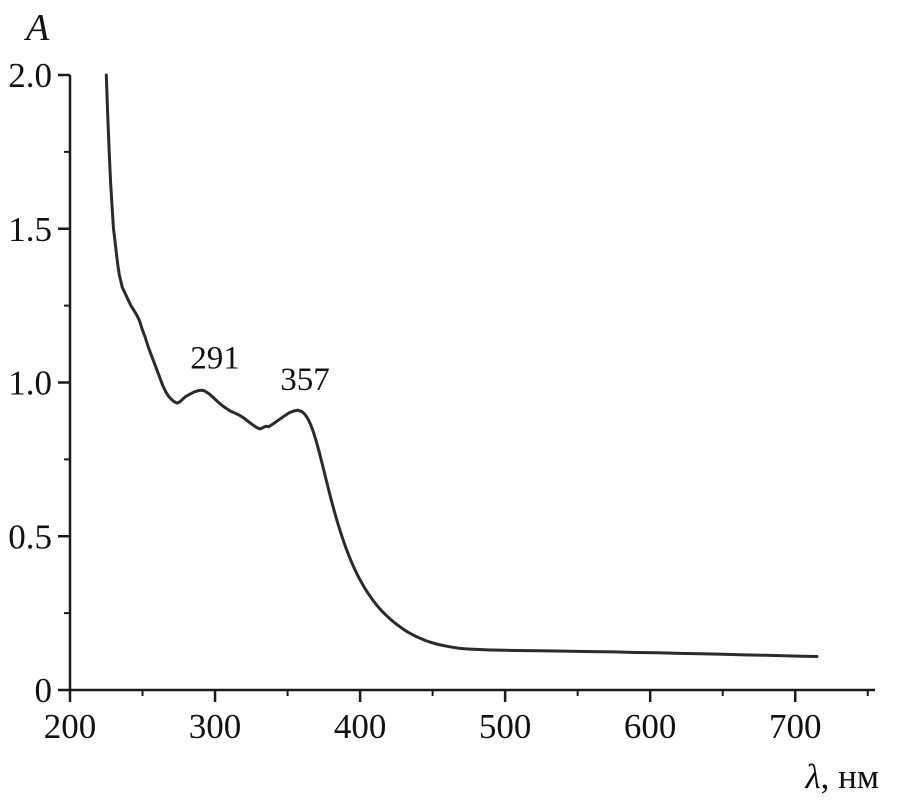  I want to click on y-tick-label: 1.5, so click(30, 229).